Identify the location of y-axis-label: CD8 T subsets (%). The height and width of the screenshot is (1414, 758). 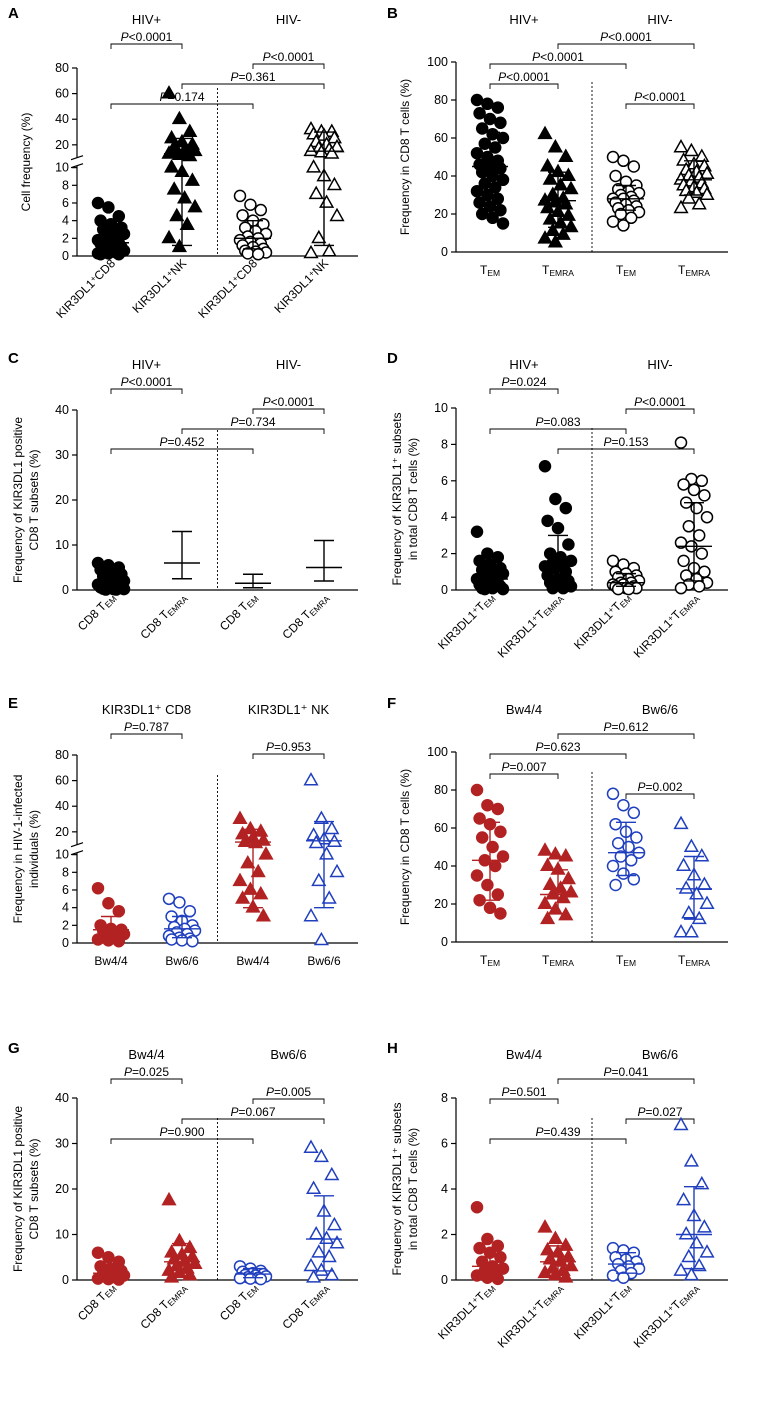
(34, 500).